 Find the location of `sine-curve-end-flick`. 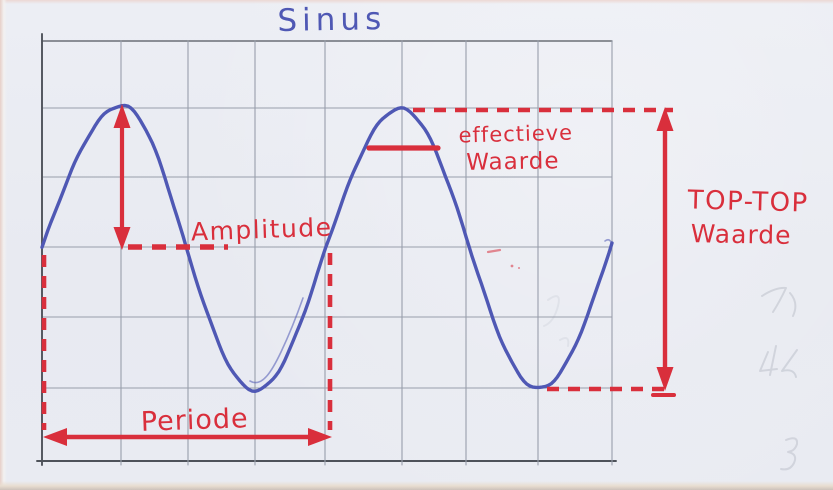

sine-curve-end-flick is located at coordinates (608, 243).